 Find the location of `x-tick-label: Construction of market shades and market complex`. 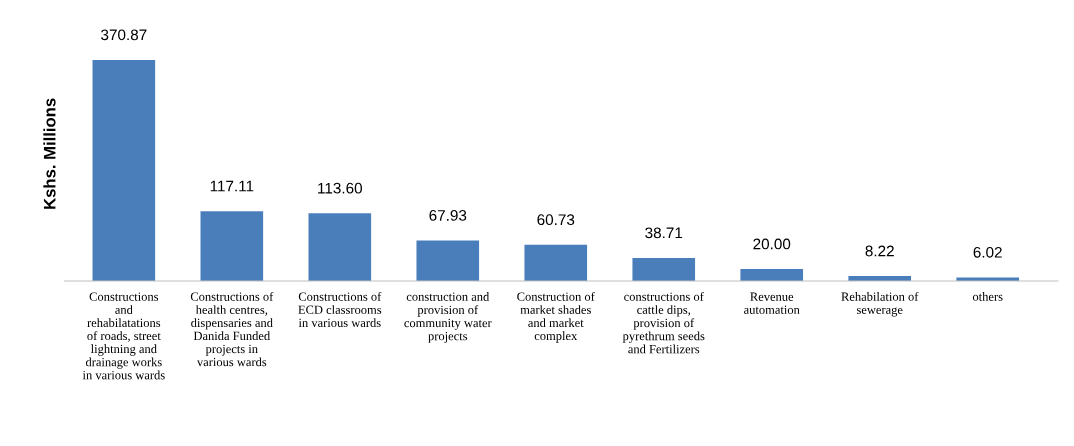

x-tick-label: Construction of market shades and market complex is located at coordinates (556, 317).